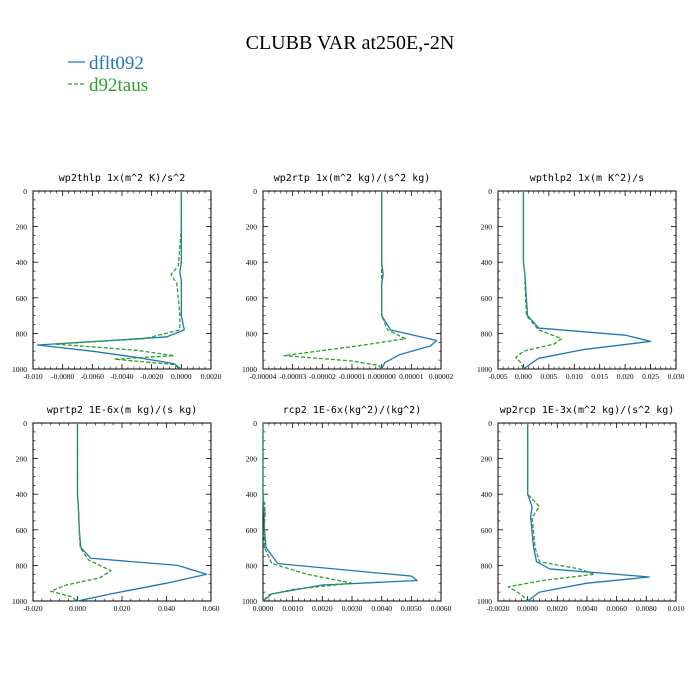 The height and width of the screenshot is (700, 700). What do you see at coordinates (497, 608) in the screenshot?
I see `x-tick-label: -0.0020` at bounding box center [497, 608].